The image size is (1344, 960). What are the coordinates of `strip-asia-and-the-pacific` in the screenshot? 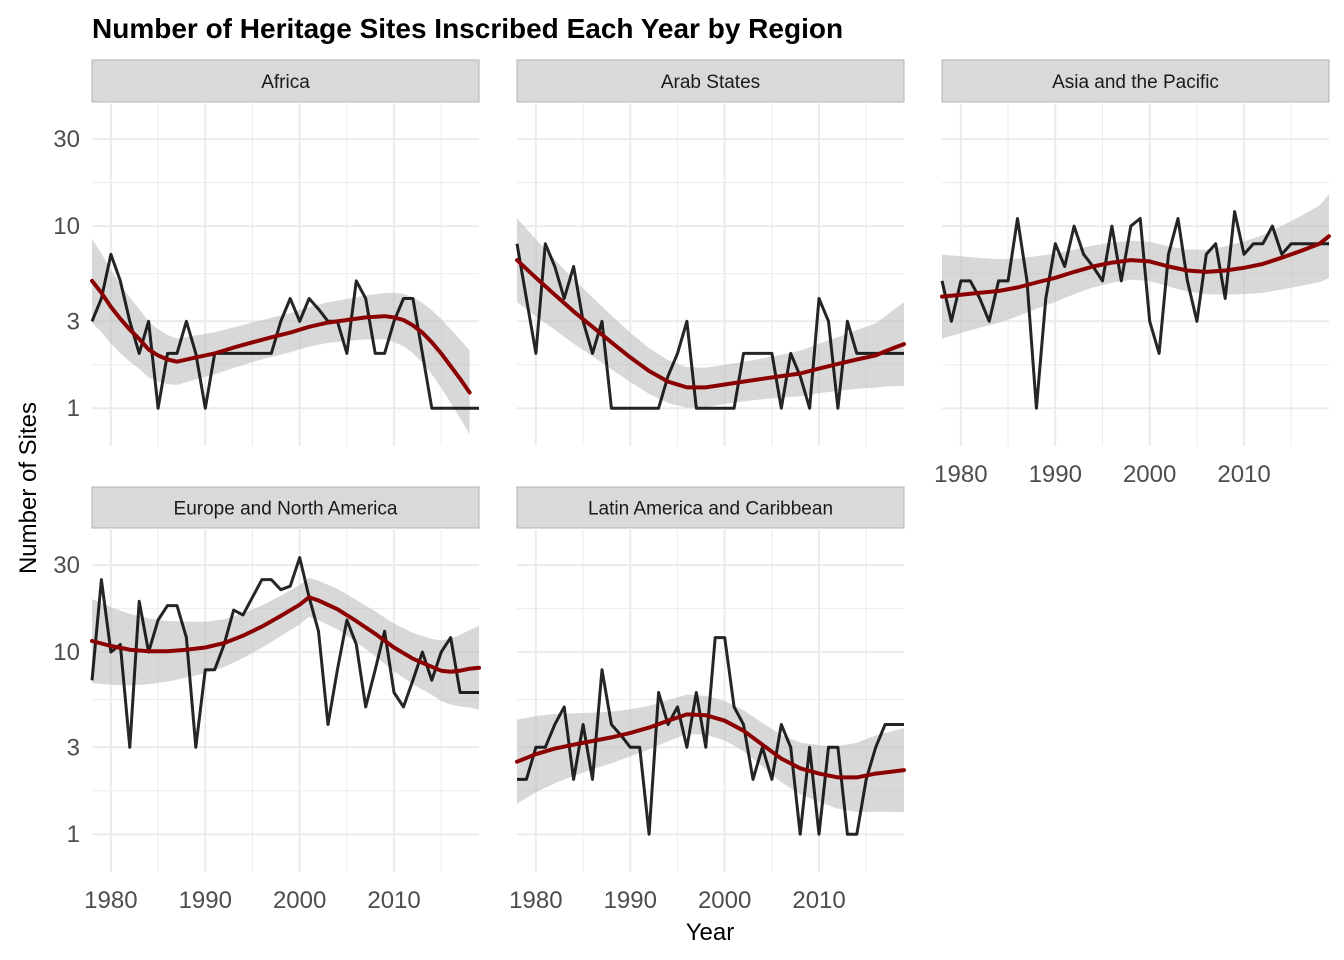 It's located at (1135, 81).